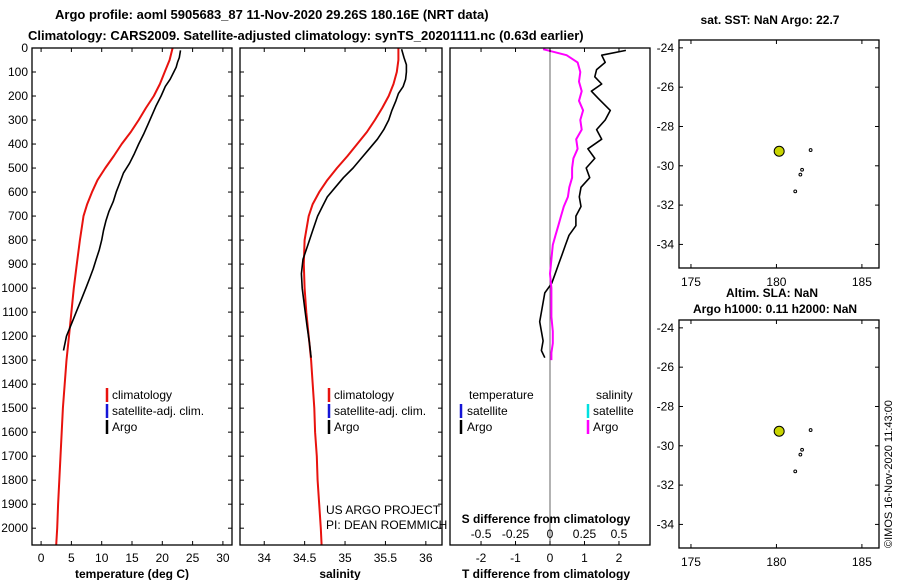  What do you see at coordinates (585, 534) in the screenshot?
I see `salinity-difference-tick-label: 0.25` at bounding box center [585, 534].